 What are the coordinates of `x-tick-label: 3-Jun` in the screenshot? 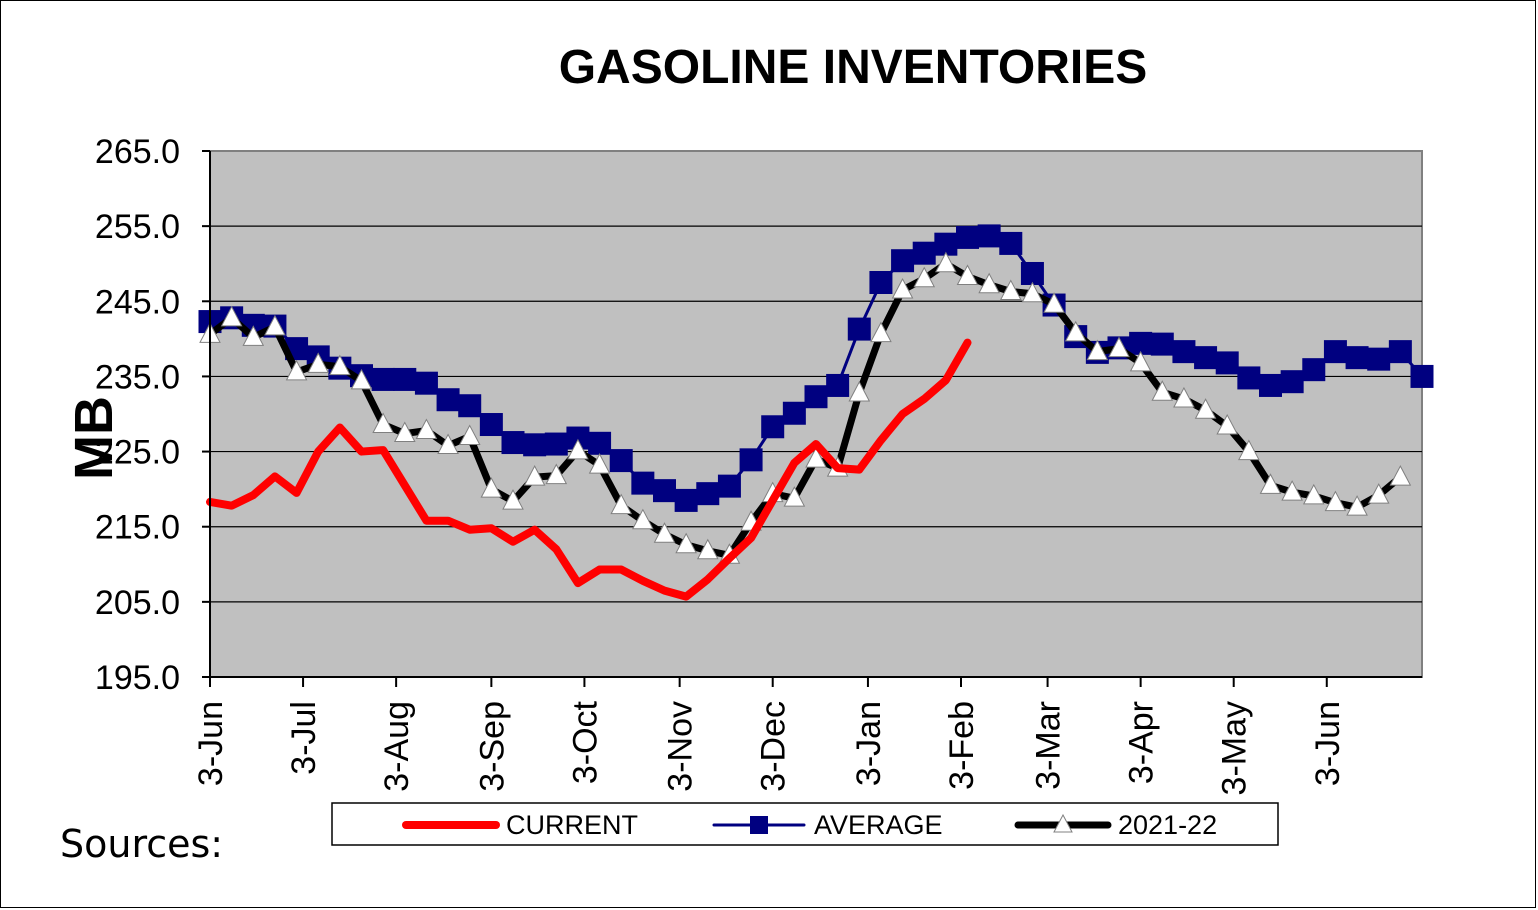 It's located at (211, 743).